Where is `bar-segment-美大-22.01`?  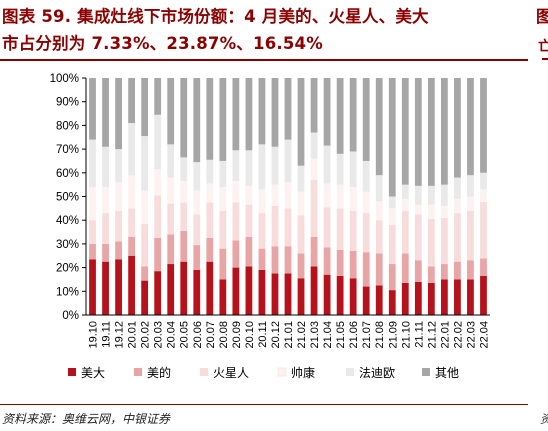 bar-segment-美大-22.01 is located at coordinates (444, 297).